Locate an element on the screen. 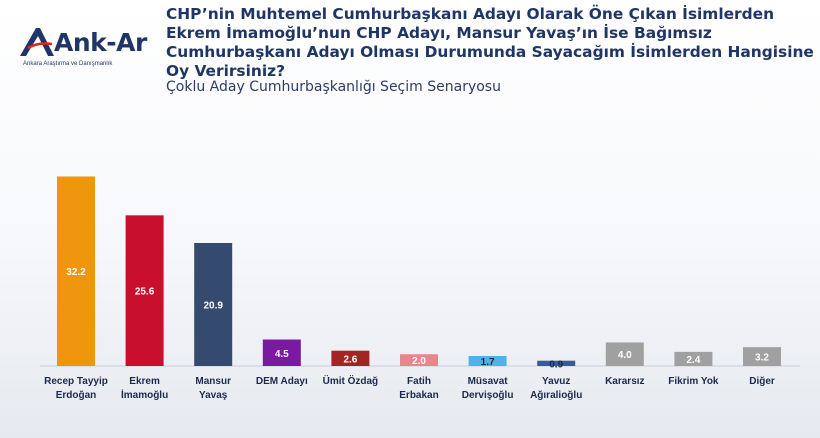  category-label-7: Yavuz Ağıralioğlu is located at coordinates (556, 388).